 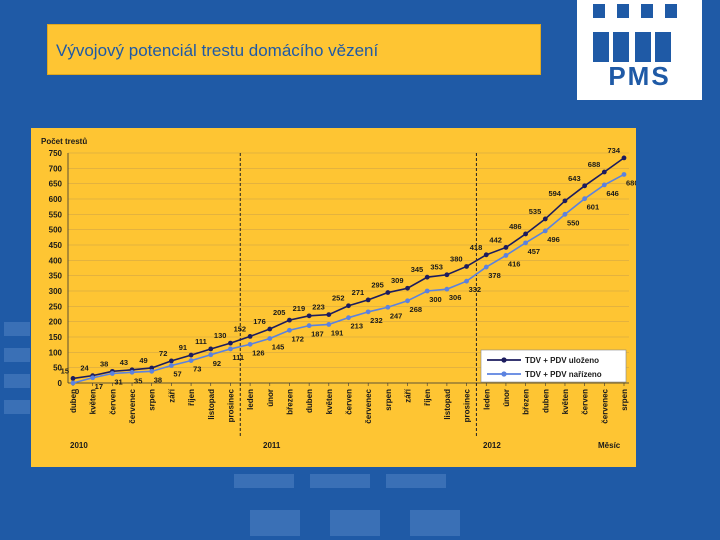 What do you see at coordinates (56, 214) in the screenshot?
I see `y-tick-label: 550` at bounding box center [56, 214].